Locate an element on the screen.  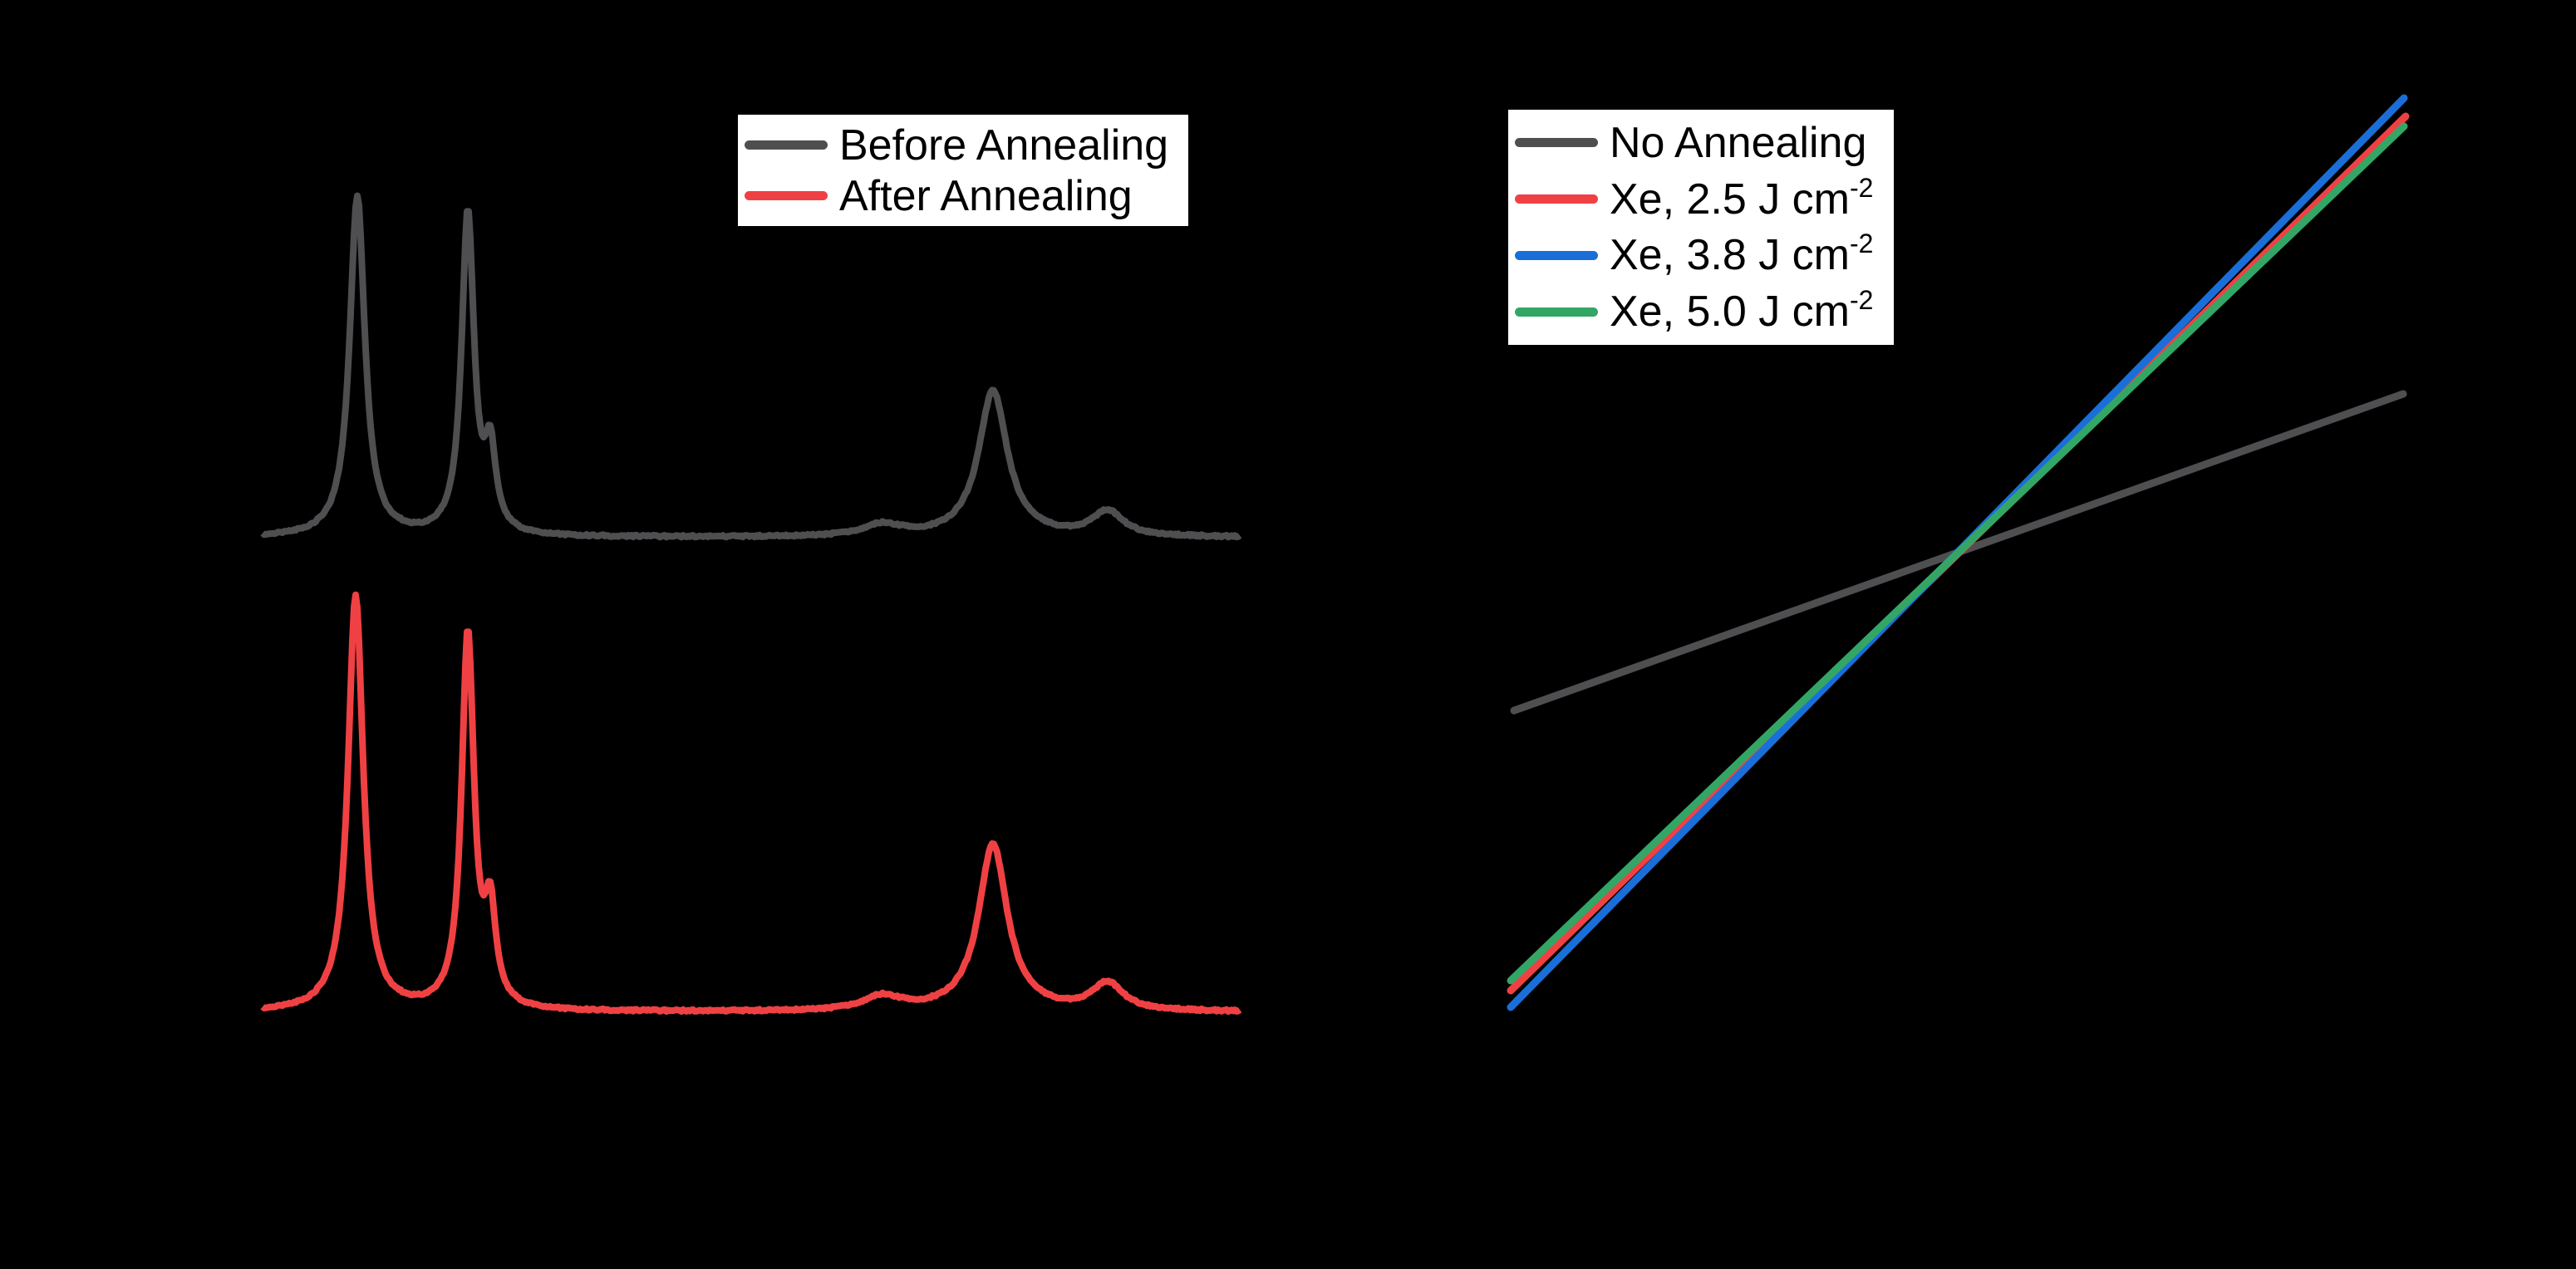
after-annealing-curve is located at coordinates (751, 803).